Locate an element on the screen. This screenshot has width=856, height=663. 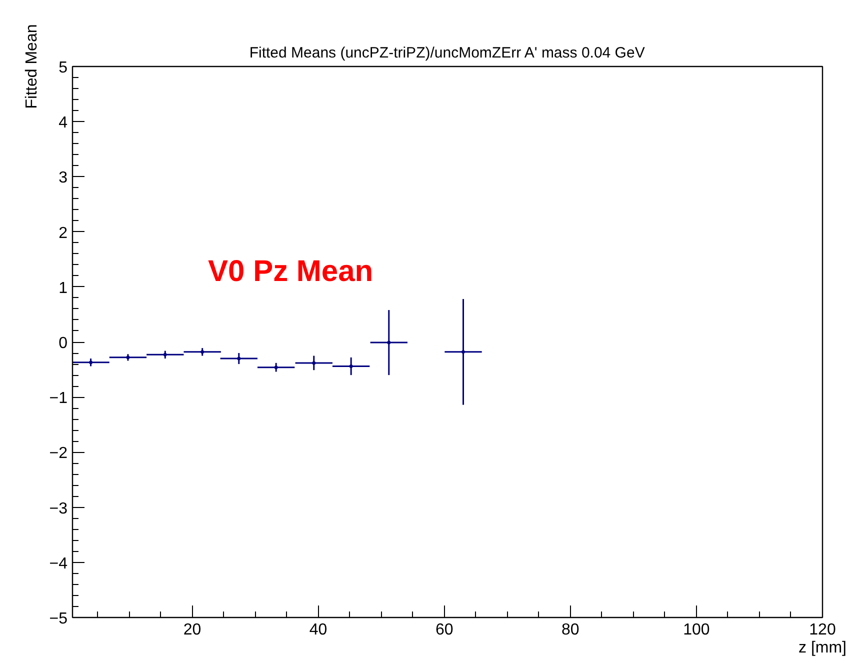
y-tick-label: 0 is located at coordinates (63, 343).